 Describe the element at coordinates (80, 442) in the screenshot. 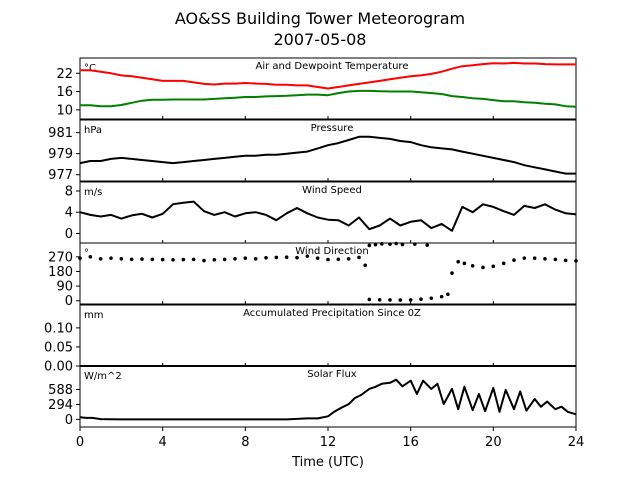

I see `x-tick-label: 0` at that location.